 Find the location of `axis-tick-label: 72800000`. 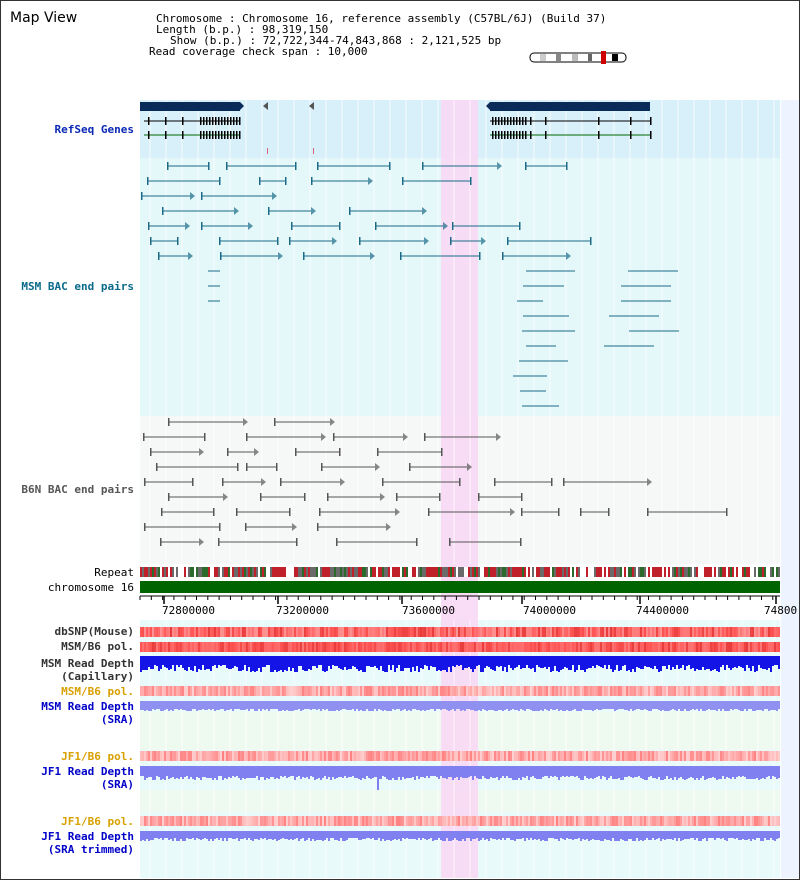

axis-tick-label: 72800000 is located at coordinates (188, 610).